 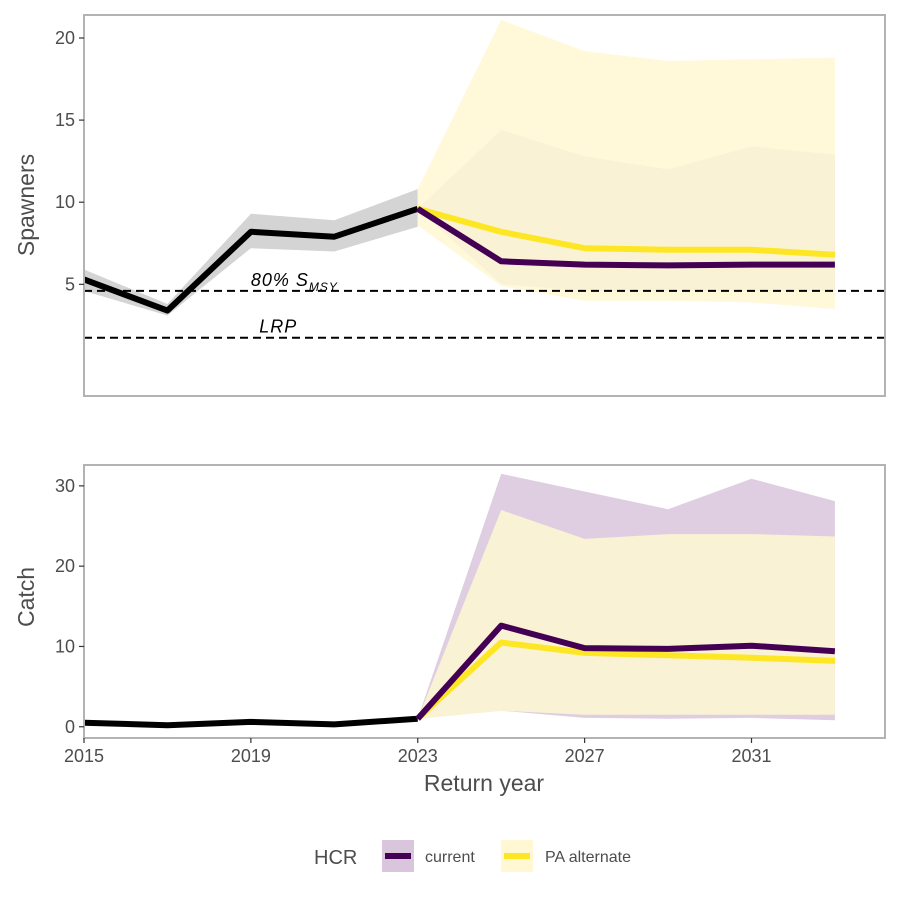 What do you see at coordinates (625, 680) in the screenshot?
I see `bottom-pa-alternate-line` at bounding box center [625, 680].